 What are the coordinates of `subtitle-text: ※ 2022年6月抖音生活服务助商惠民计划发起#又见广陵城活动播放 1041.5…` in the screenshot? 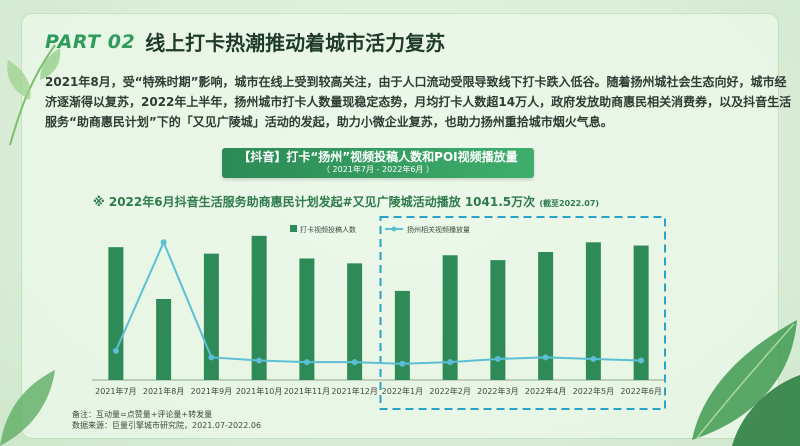 It's located at (314, 202).